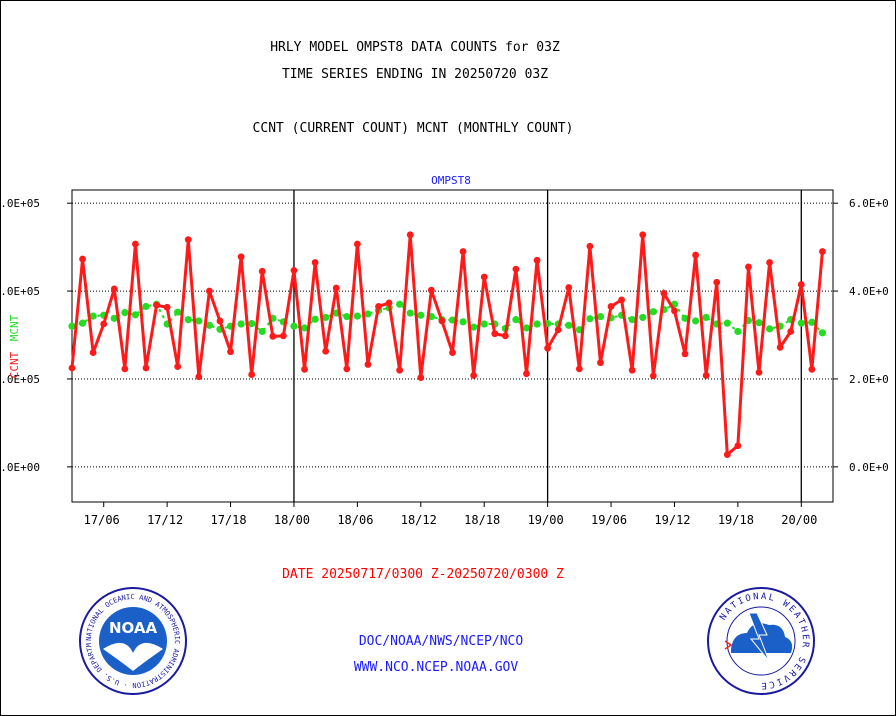 Image resolution: width=896 pixels, height=716 pixels. What do you see at coordinates (869, 467) in the screenshot?
I see `right-tick-label: 0.0E+0` at bounding box center [869, 467].